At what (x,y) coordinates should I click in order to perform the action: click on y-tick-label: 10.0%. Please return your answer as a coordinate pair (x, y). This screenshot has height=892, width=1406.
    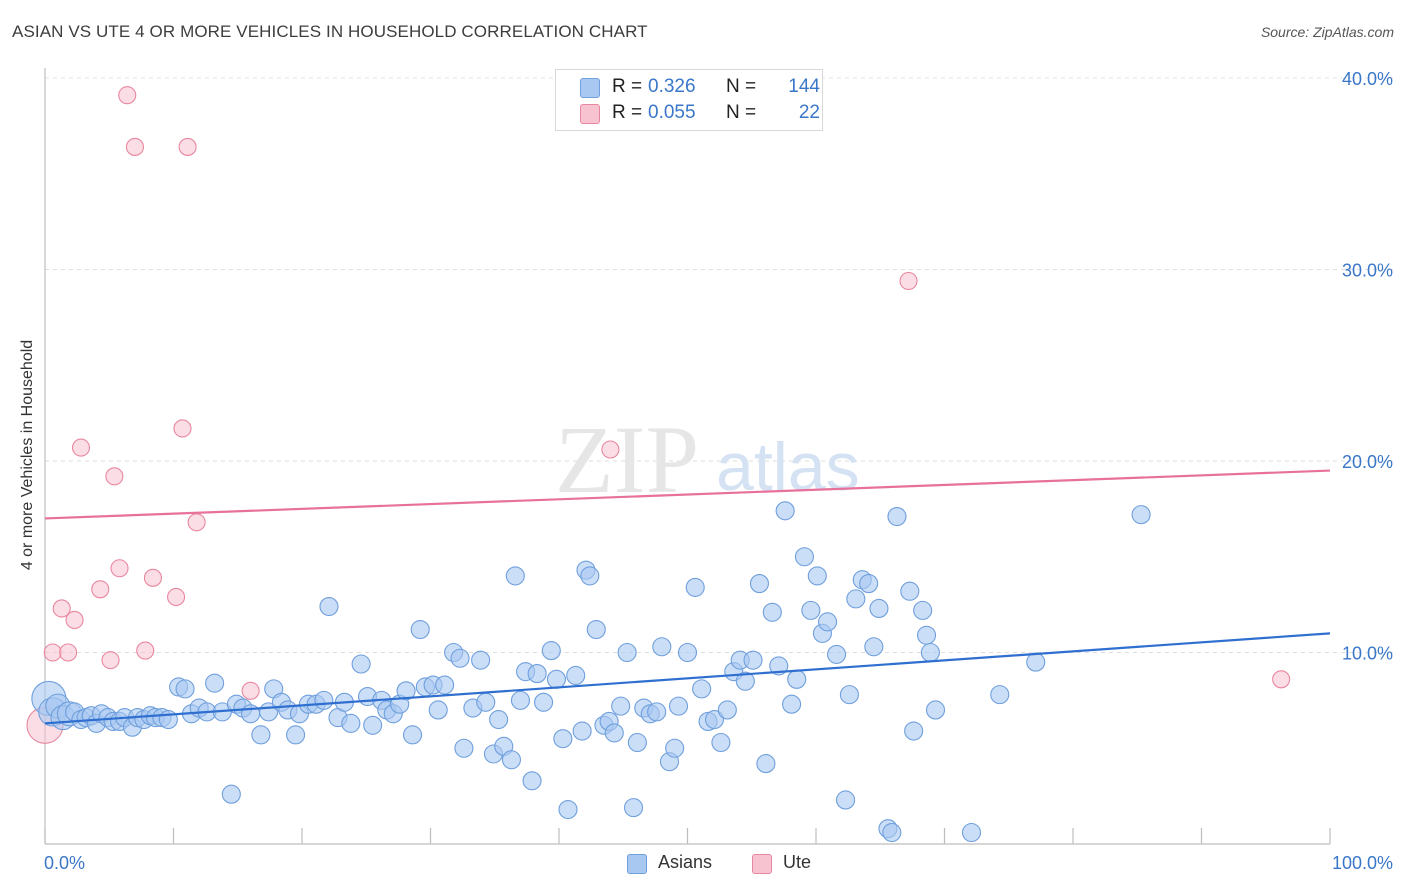
    Looking at the image, I should click on (1367, 654).